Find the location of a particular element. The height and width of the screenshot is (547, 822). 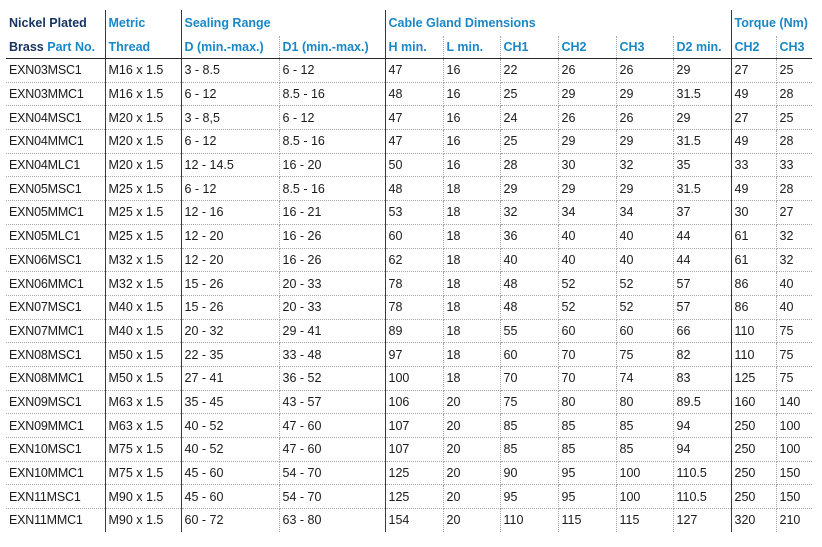

cell-part-no: EXN11MMC1 is located at coordinates (56, 520).